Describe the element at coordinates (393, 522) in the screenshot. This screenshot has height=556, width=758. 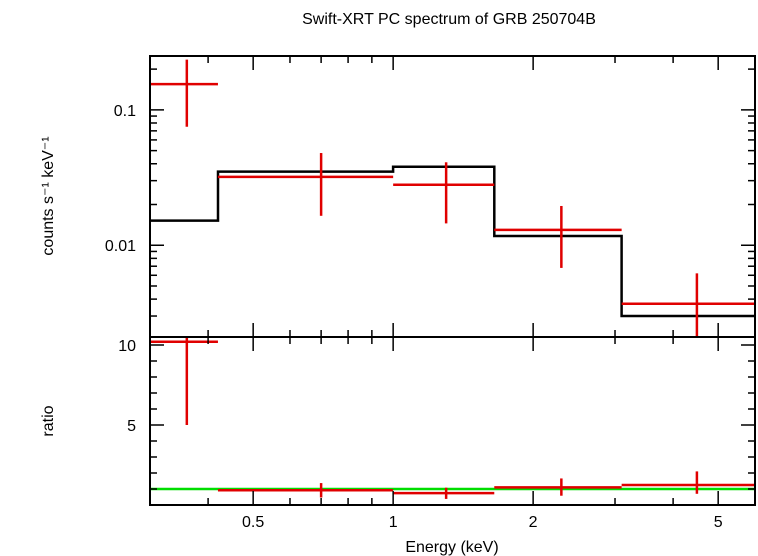
I see `x-tick-label: 1` at that location.